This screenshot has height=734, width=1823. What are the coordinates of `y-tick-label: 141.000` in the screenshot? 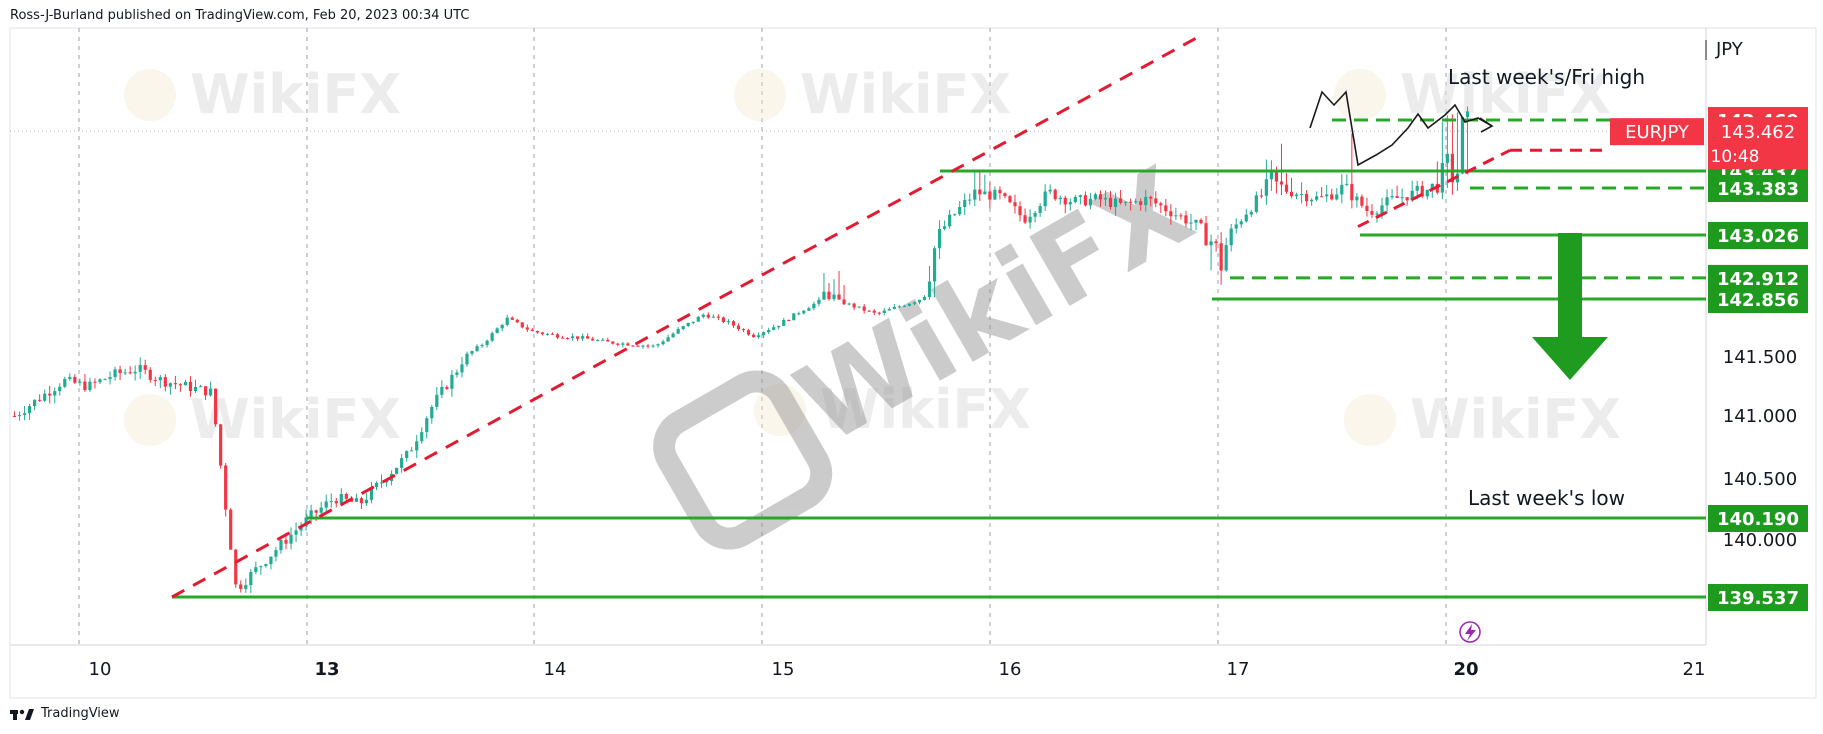 It's located at (1760, 416).